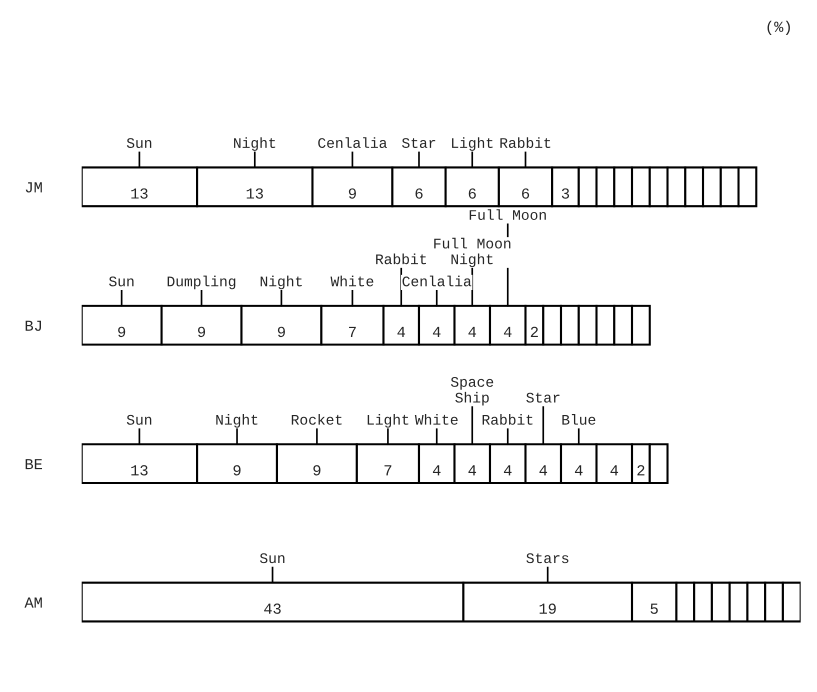 The height and width of the screenshot is (692, 817). What do you see at coordinates (33, 603) in the screenshot?
I see `y-tick-label: AM` at bounding box center [33, 603].